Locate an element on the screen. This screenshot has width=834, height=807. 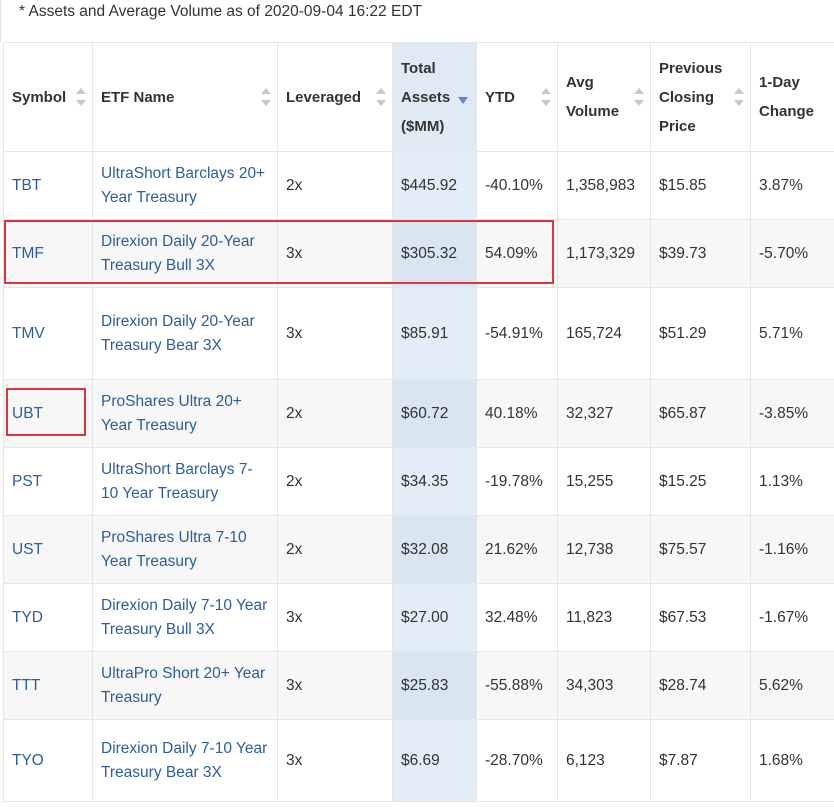
prev-close-cell: $67.53 is located at coordinates (700, 617).